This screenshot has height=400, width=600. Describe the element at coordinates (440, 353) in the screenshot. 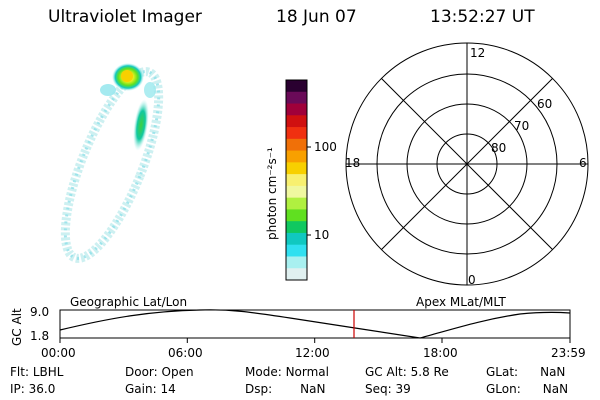

I see `timeline-xtick-3: 18:00` at that location.